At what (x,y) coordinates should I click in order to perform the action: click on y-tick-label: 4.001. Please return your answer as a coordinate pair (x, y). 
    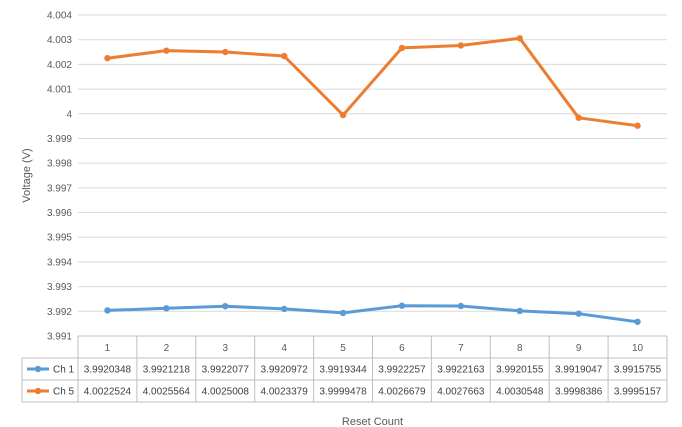
    Looking at the image, I should click on (59, 90).